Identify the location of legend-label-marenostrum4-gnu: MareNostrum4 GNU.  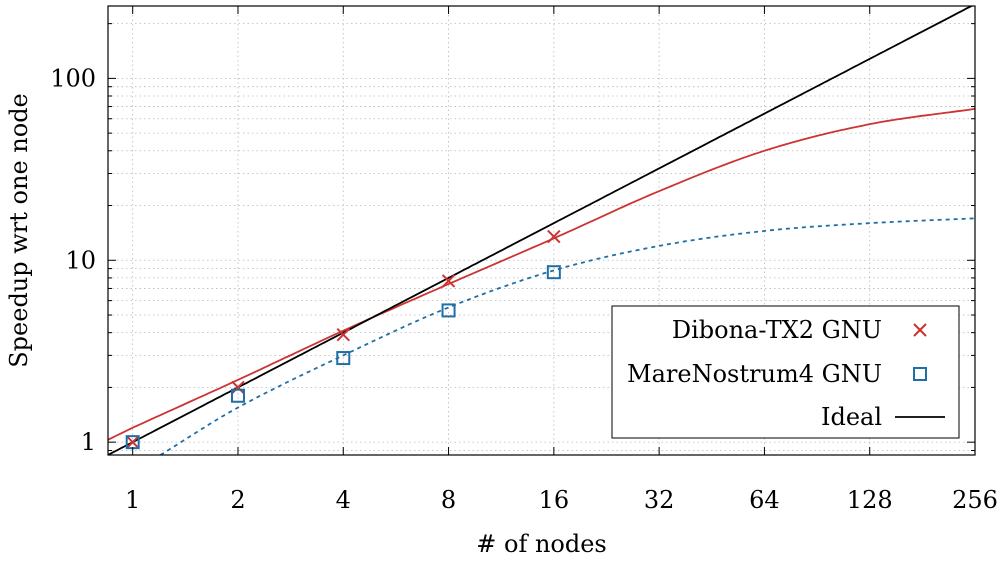
(754, 374).